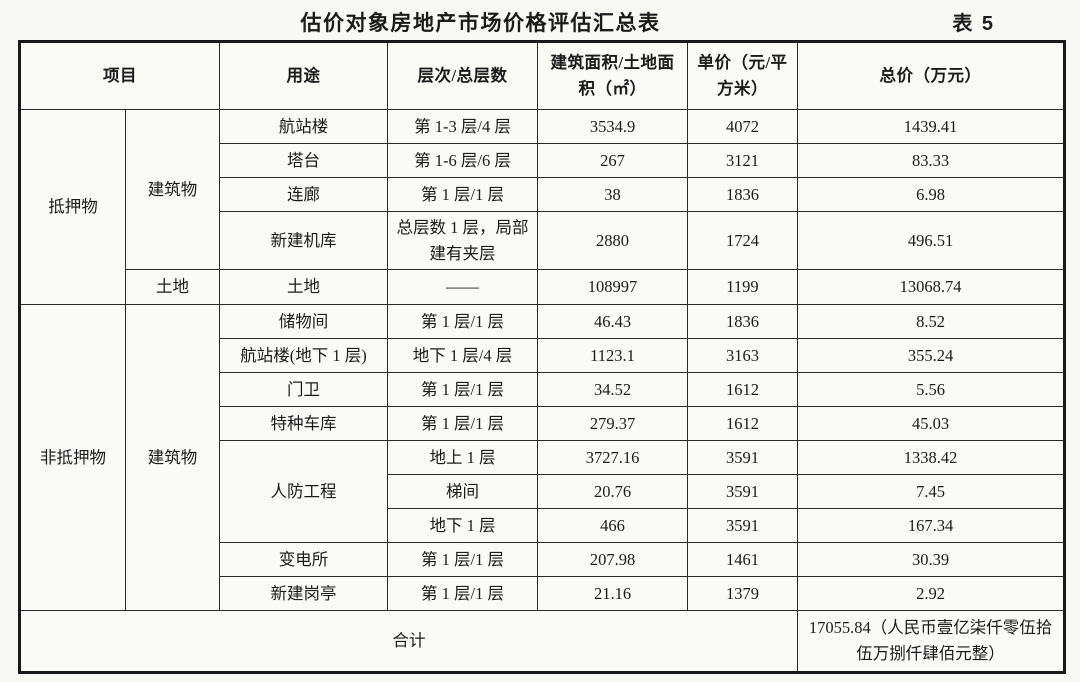  What do you see at coordinates (931, 287) in the screenshot?
I see `cell-total-price: 13068.74` at bounding box center [931, 287].